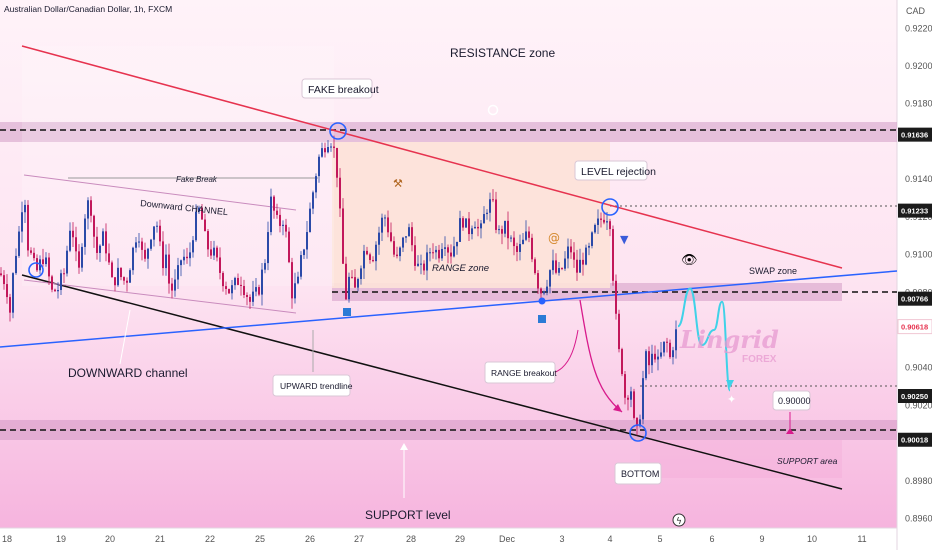 The image size is (932, 550). What do you see at coordinates (411, 539) in the screenshot?
I see `time-tick-label: 28` at bounding box center [411, 539].